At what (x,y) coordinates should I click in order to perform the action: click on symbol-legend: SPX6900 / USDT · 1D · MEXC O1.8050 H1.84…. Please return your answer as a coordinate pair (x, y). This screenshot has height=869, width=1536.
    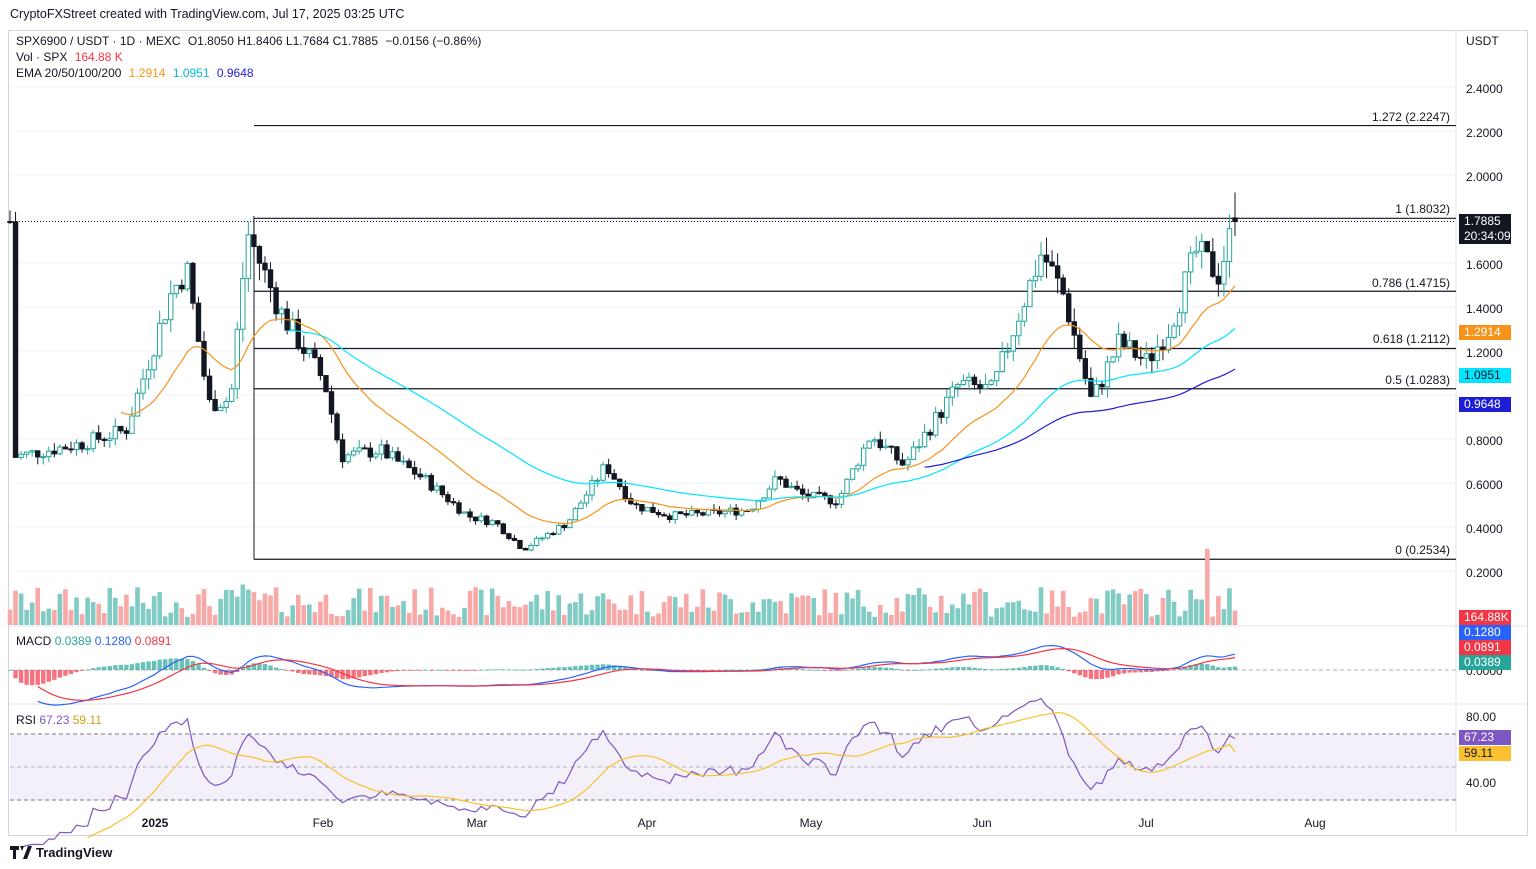
    Looking at the image, I should click on (250, 41).